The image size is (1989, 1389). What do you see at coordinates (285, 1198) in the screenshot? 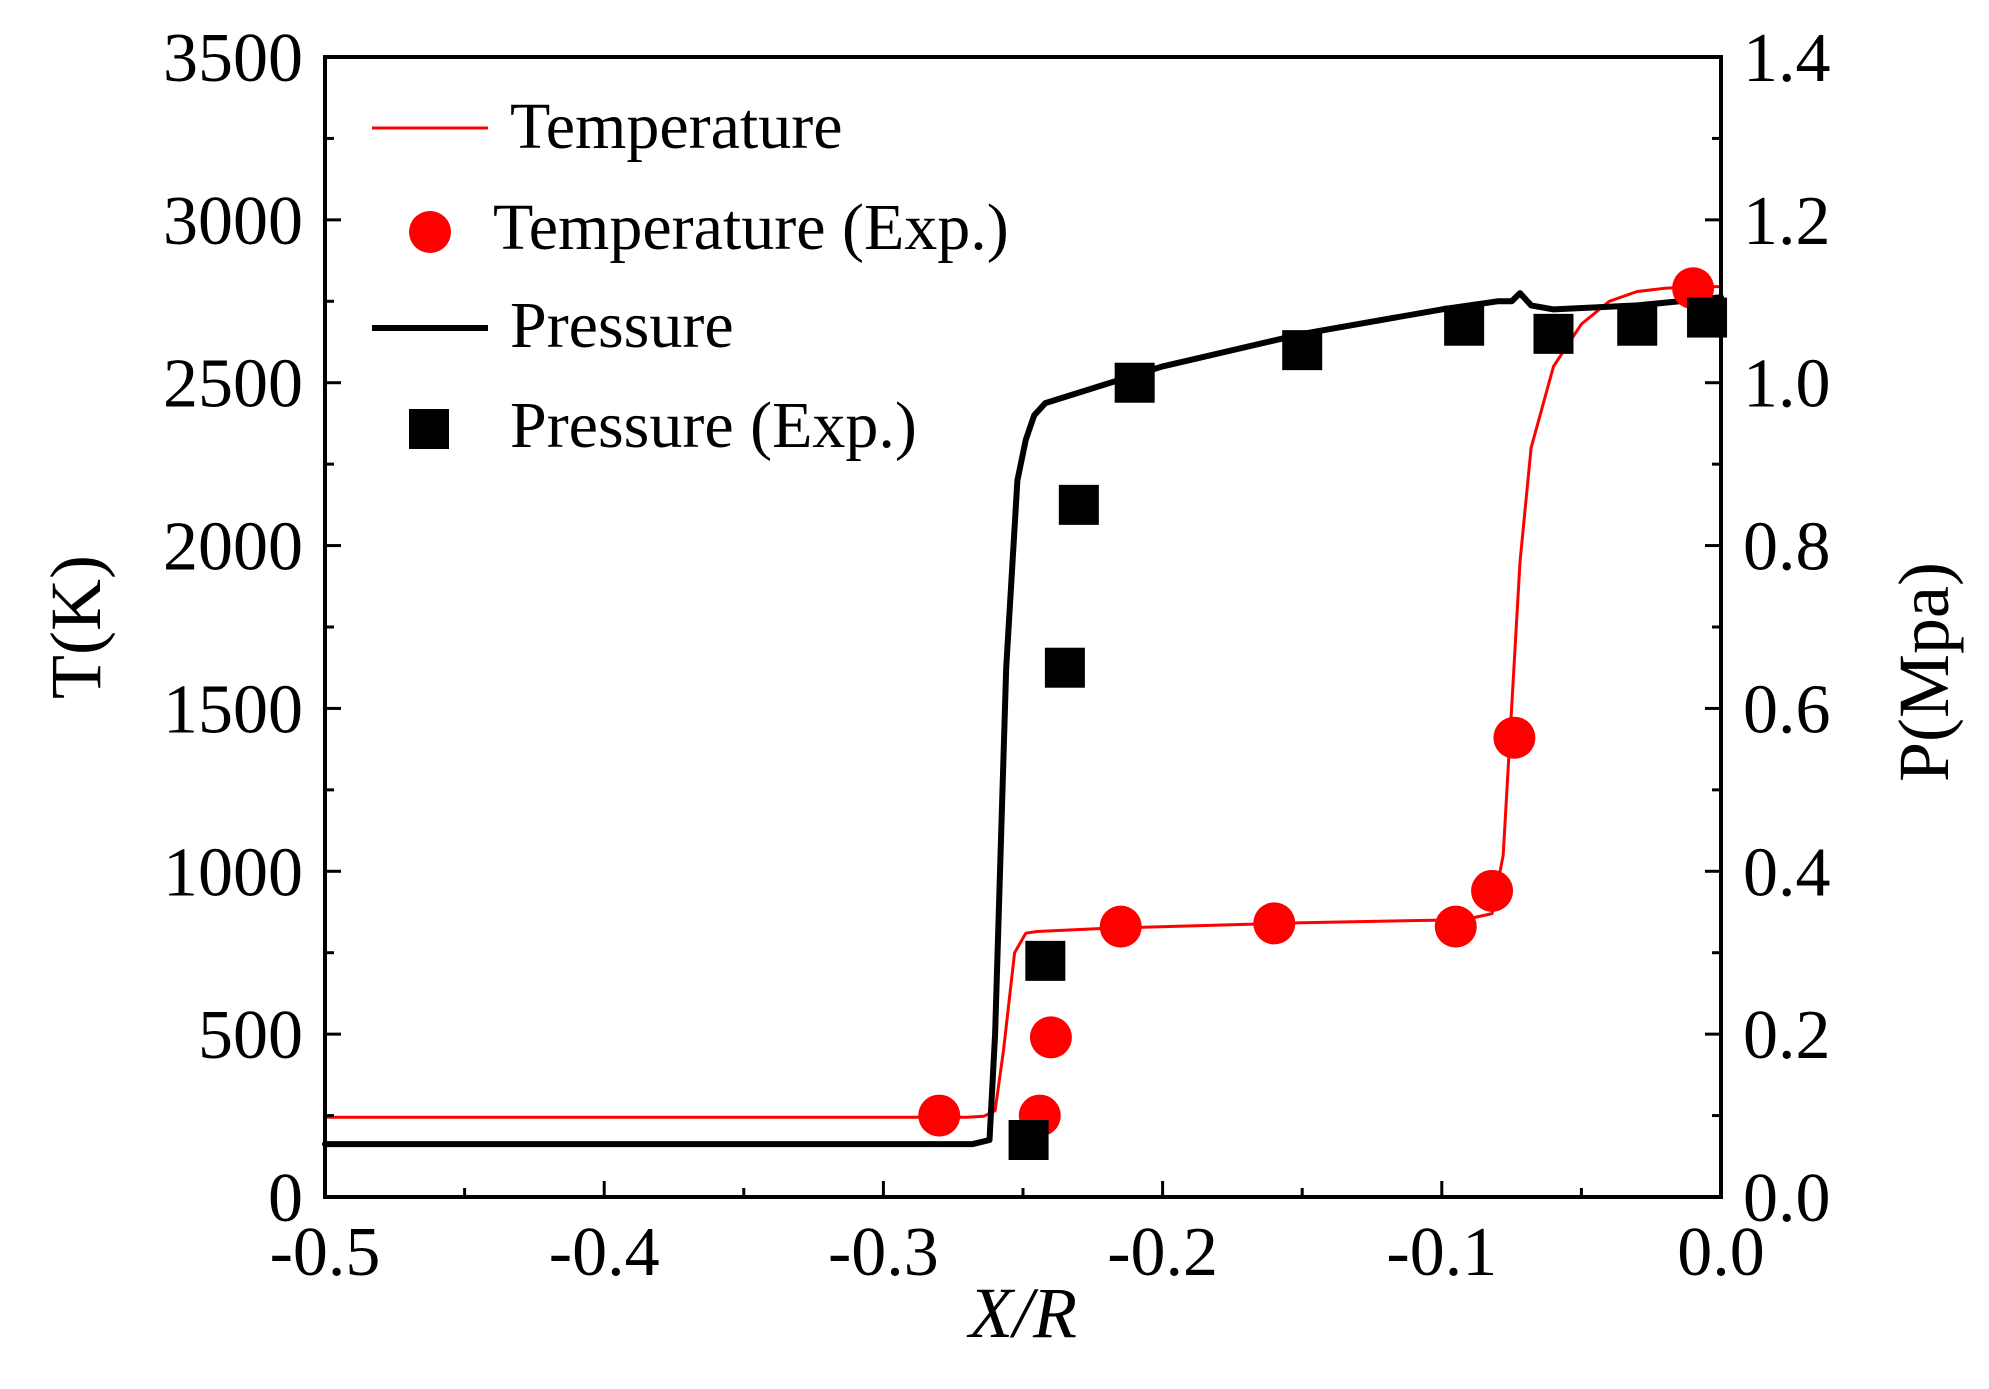
I see `y-left-tick-label: 0` at bounding box center [285, 1198].